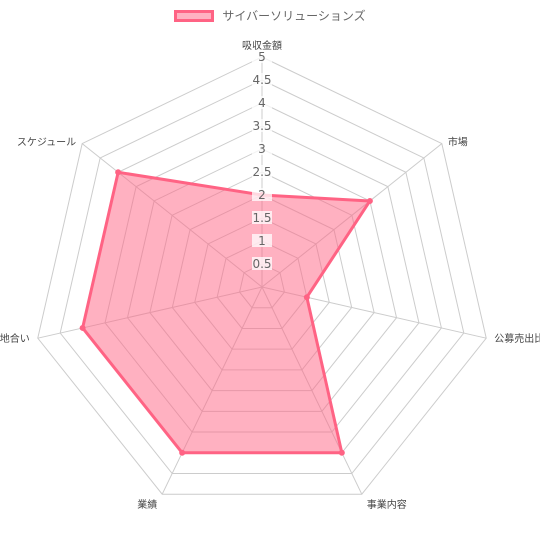 Image resolution: width=540 pixels, height=544 pixels. Describe the element at coordinates (147, 504) in the screenshot. I see `category-label: 業績` at that location.